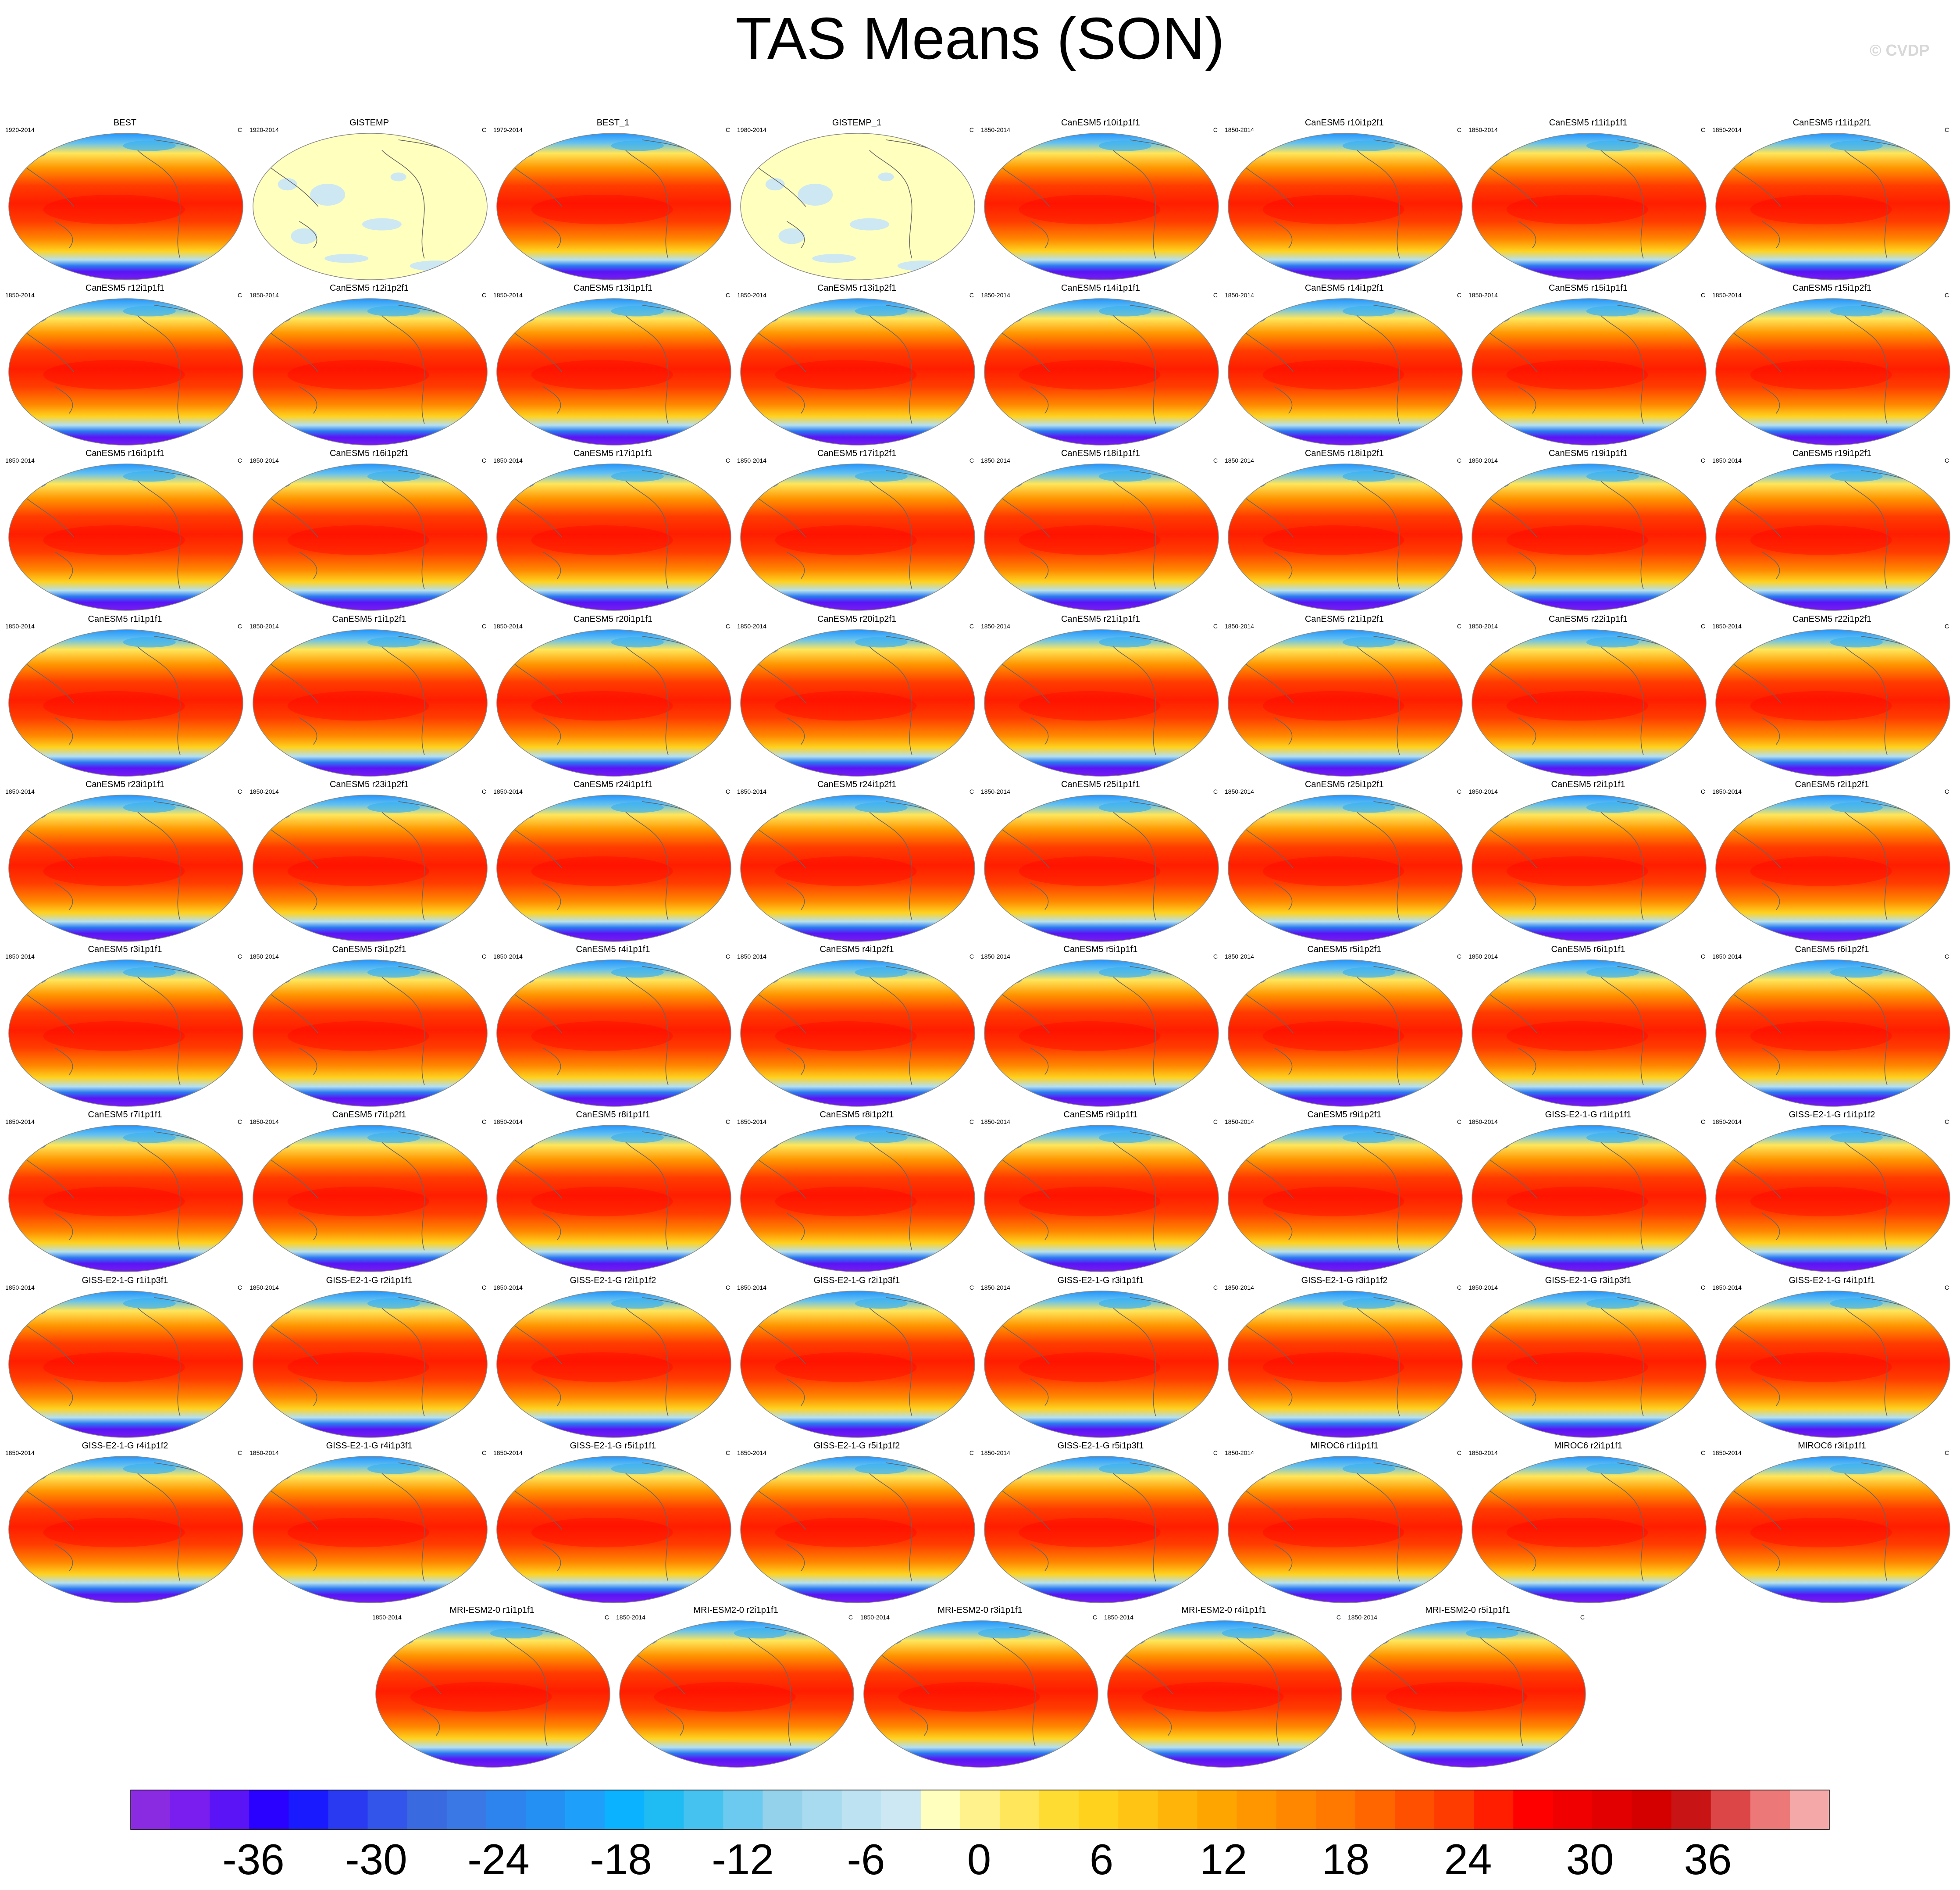 The image size is (1960, 1890). I want to click on map-panel: CanESM5 r24i1p1f1 1850-2014 C, so click(613, 862).